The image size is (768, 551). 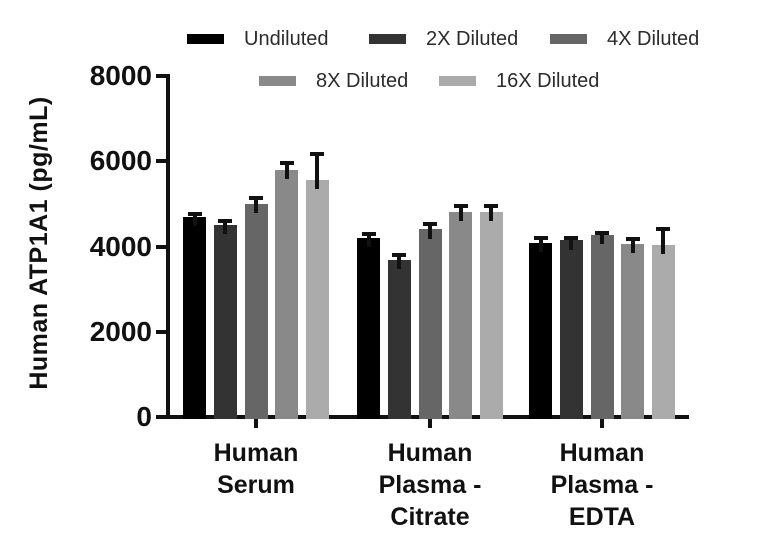 What do you see at coordinates (653, 38) in the screenshot?
I see `legend-label: 4X Diluted` at bounding box center [653, 38].